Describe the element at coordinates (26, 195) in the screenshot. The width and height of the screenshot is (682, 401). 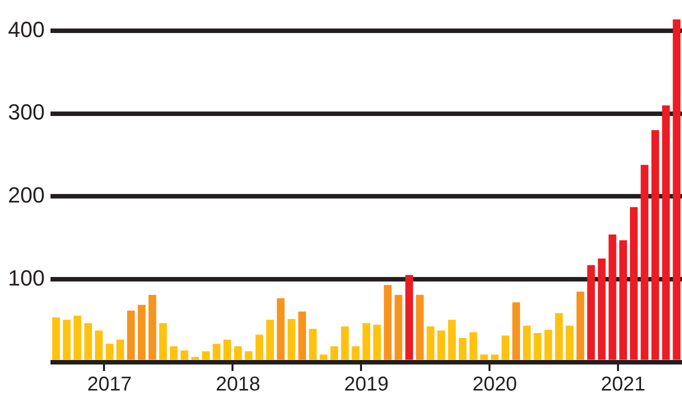
I see `y-tick-label: 200` at that location.